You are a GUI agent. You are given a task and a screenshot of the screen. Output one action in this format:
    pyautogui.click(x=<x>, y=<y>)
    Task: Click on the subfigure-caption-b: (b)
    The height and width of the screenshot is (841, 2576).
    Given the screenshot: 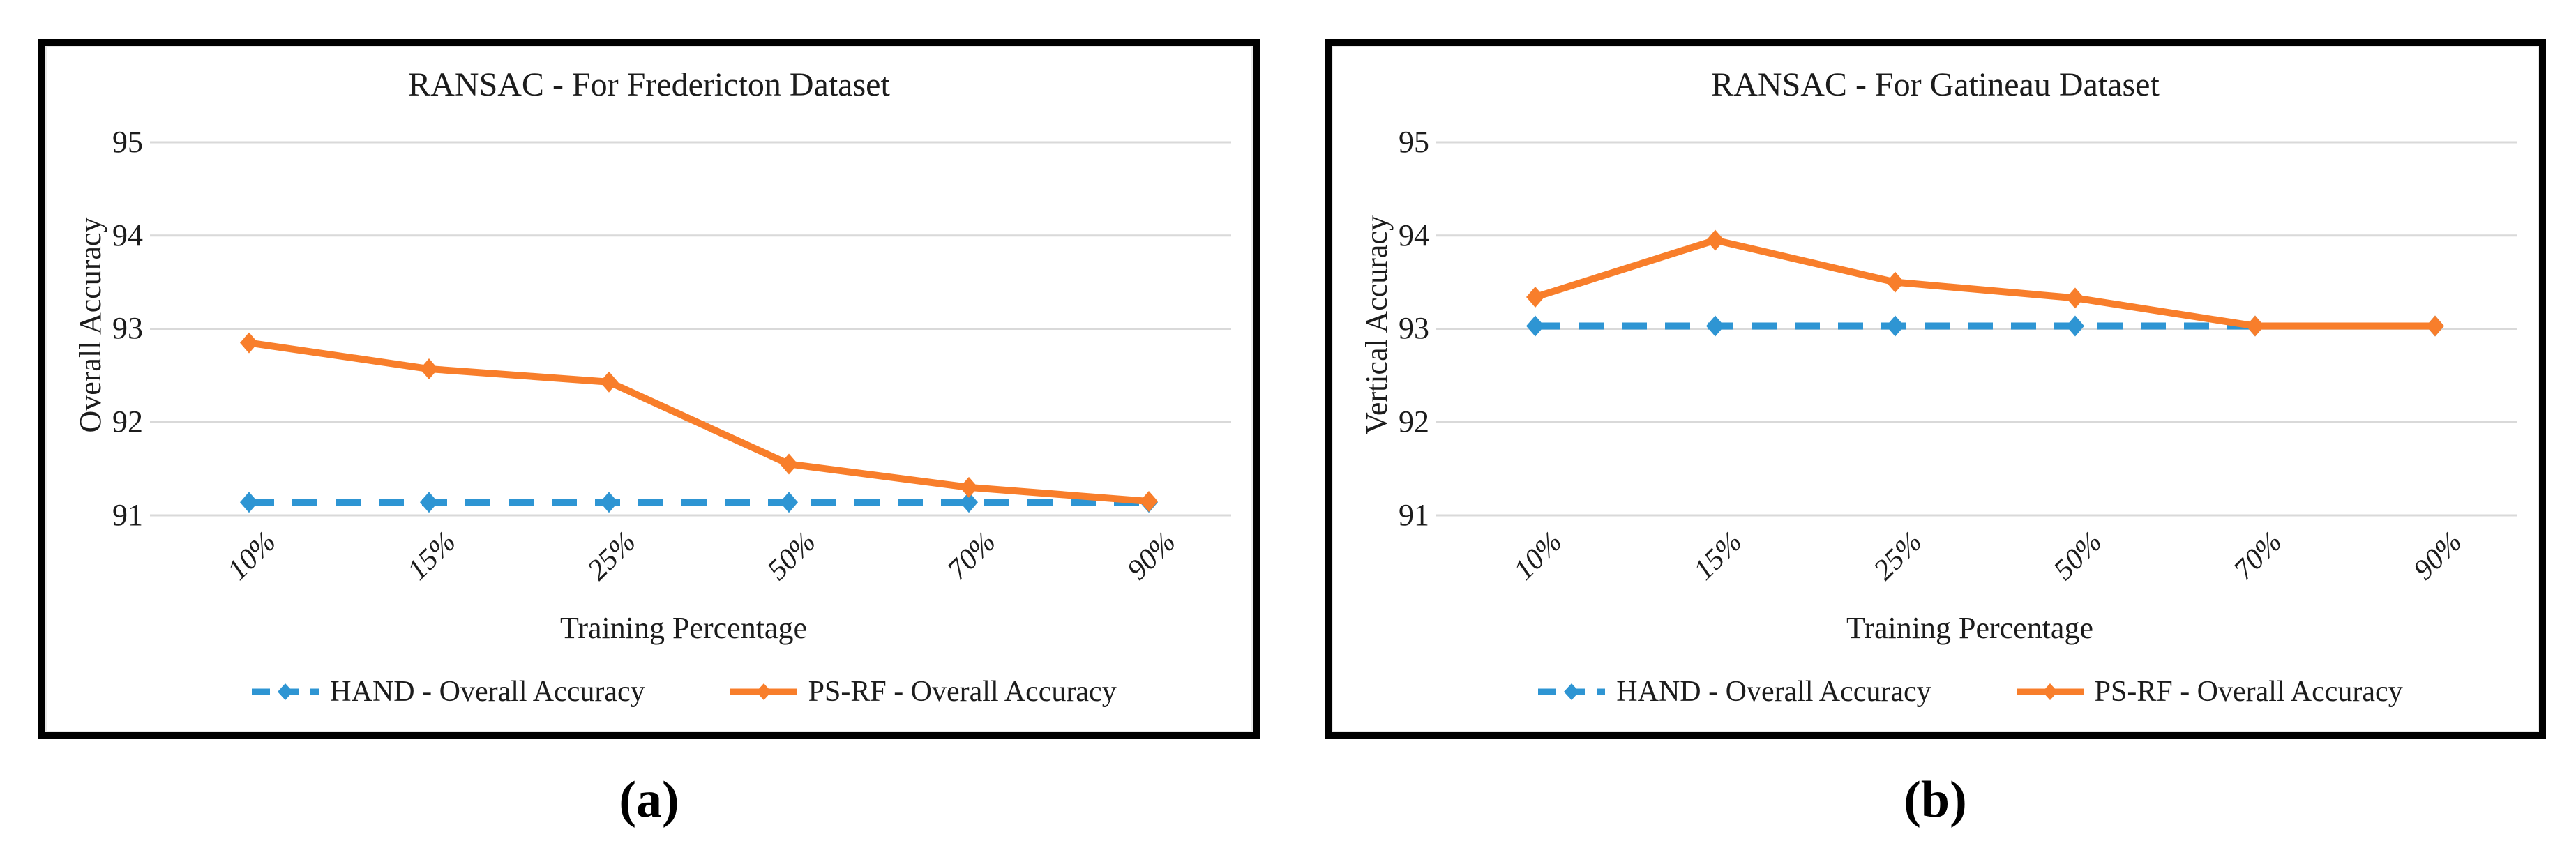 What is the action you would take?
    pyautogui.click(x=1935, y=799)
    